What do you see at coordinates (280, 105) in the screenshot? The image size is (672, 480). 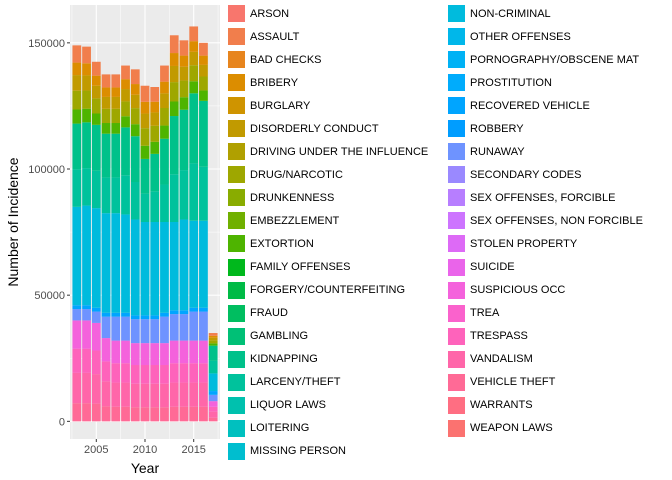 I see `legend-label: BURGLARY` at bounding box center [280, 105].